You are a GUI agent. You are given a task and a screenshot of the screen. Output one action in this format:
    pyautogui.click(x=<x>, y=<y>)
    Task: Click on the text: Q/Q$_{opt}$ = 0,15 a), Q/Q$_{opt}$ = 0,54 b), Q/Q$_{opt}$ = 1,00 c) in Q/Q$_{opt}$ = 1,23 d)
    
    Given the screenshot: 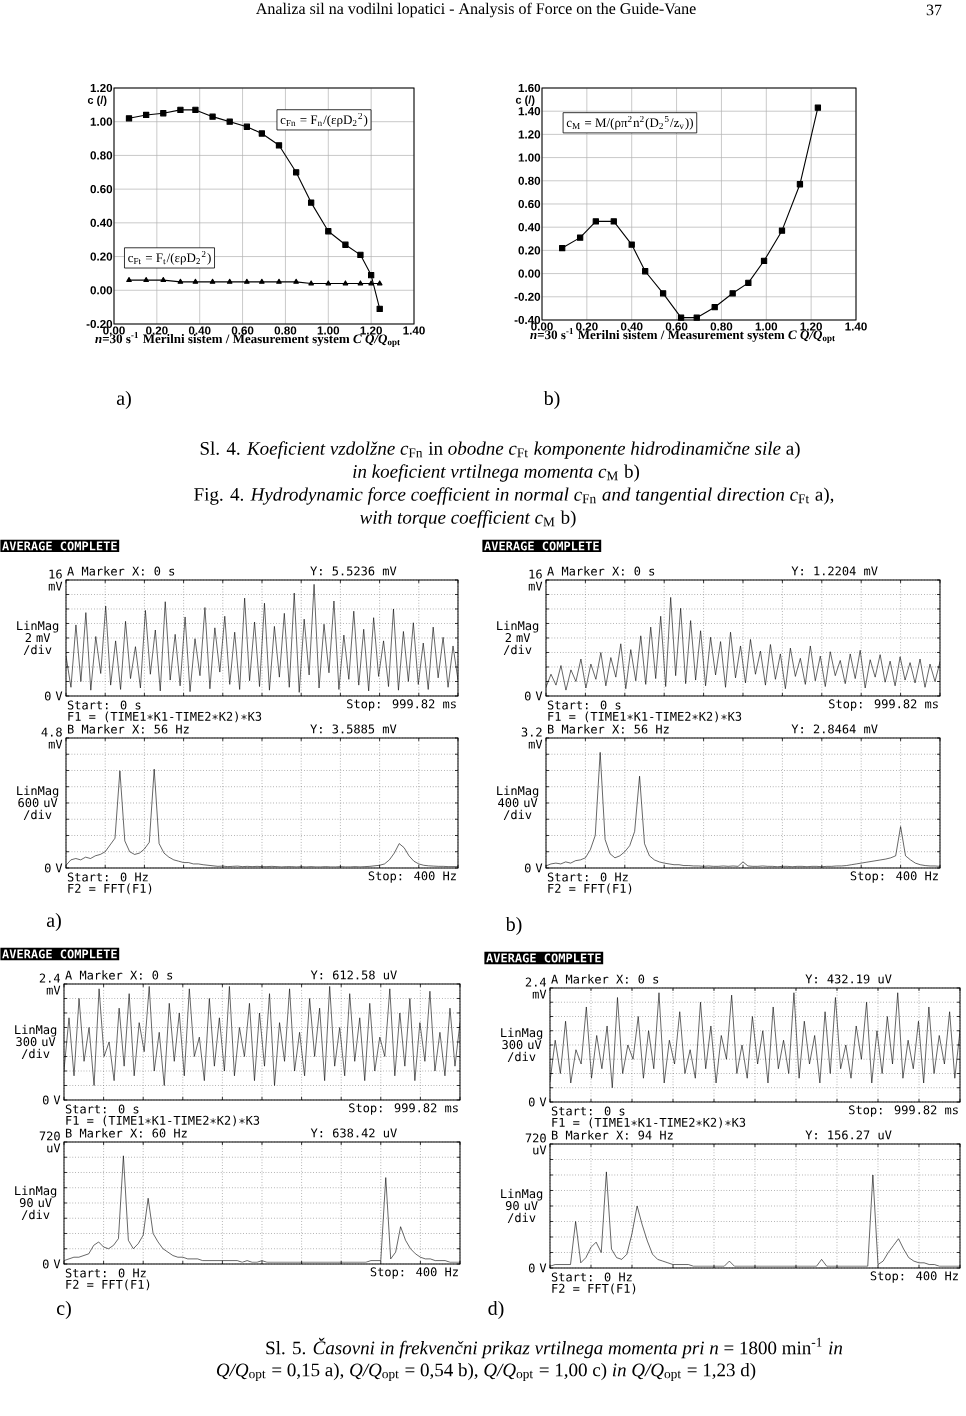 What is the action you would take?
    pyautogui.click(x=486, y=1371)
    